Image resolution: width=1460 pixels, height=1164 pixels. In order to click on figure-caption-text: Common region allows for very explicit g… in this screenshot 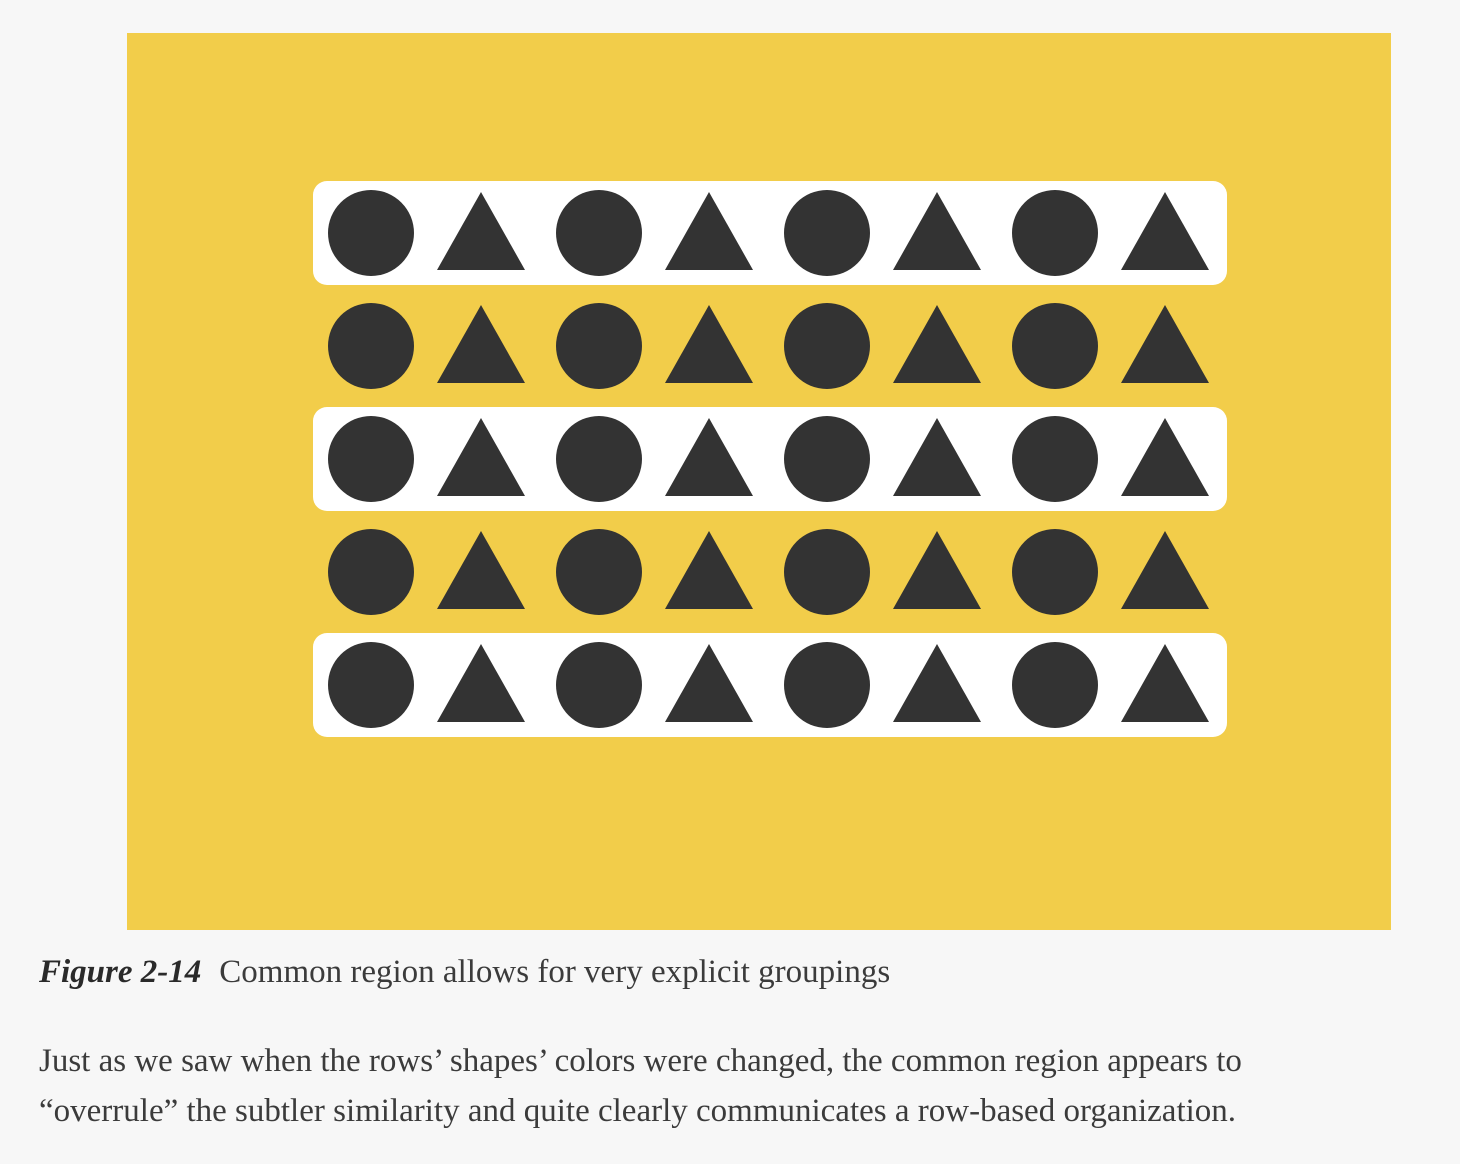, I will do `click(555, 972)`.